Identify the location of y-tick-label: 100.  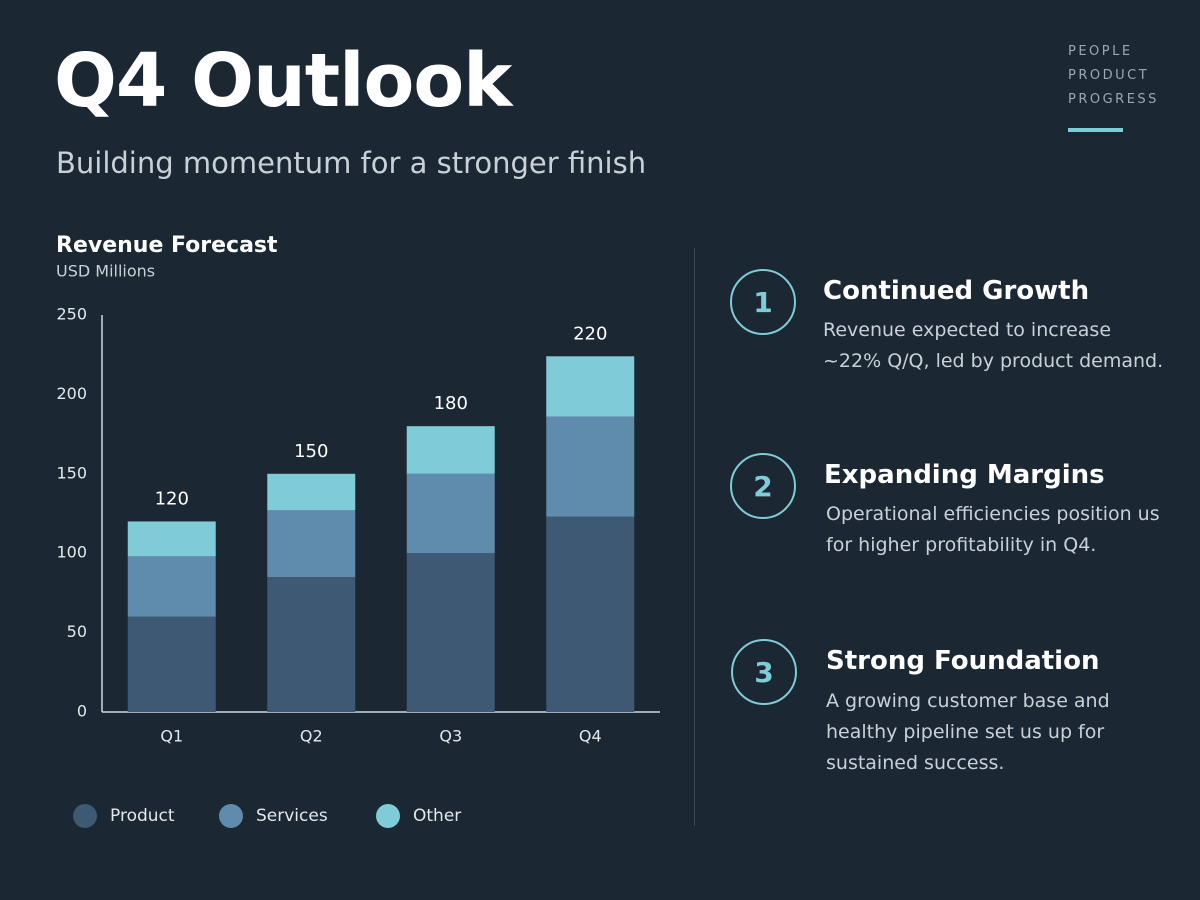
(71, 552).